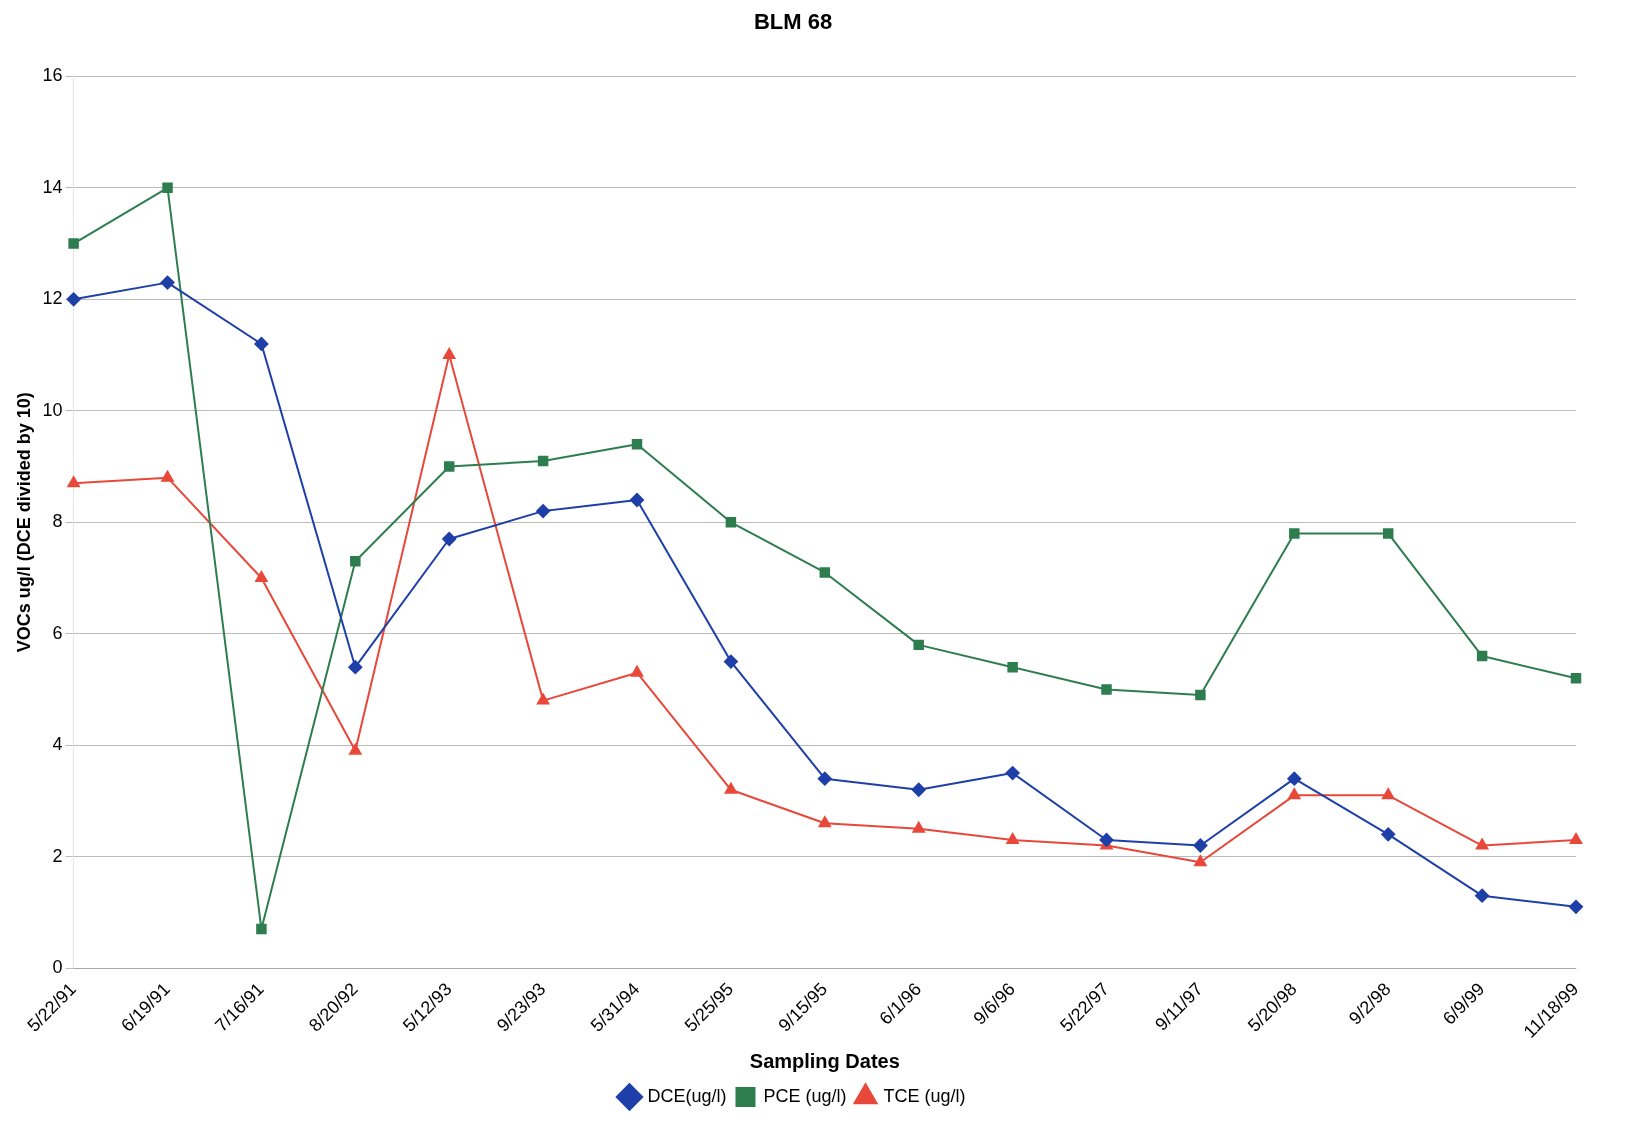 This screenshot has width=1636, height=1126. Describe the element at coordinates (57, 744) in the screenshot. I see `y-tick-label: 4` at that location.